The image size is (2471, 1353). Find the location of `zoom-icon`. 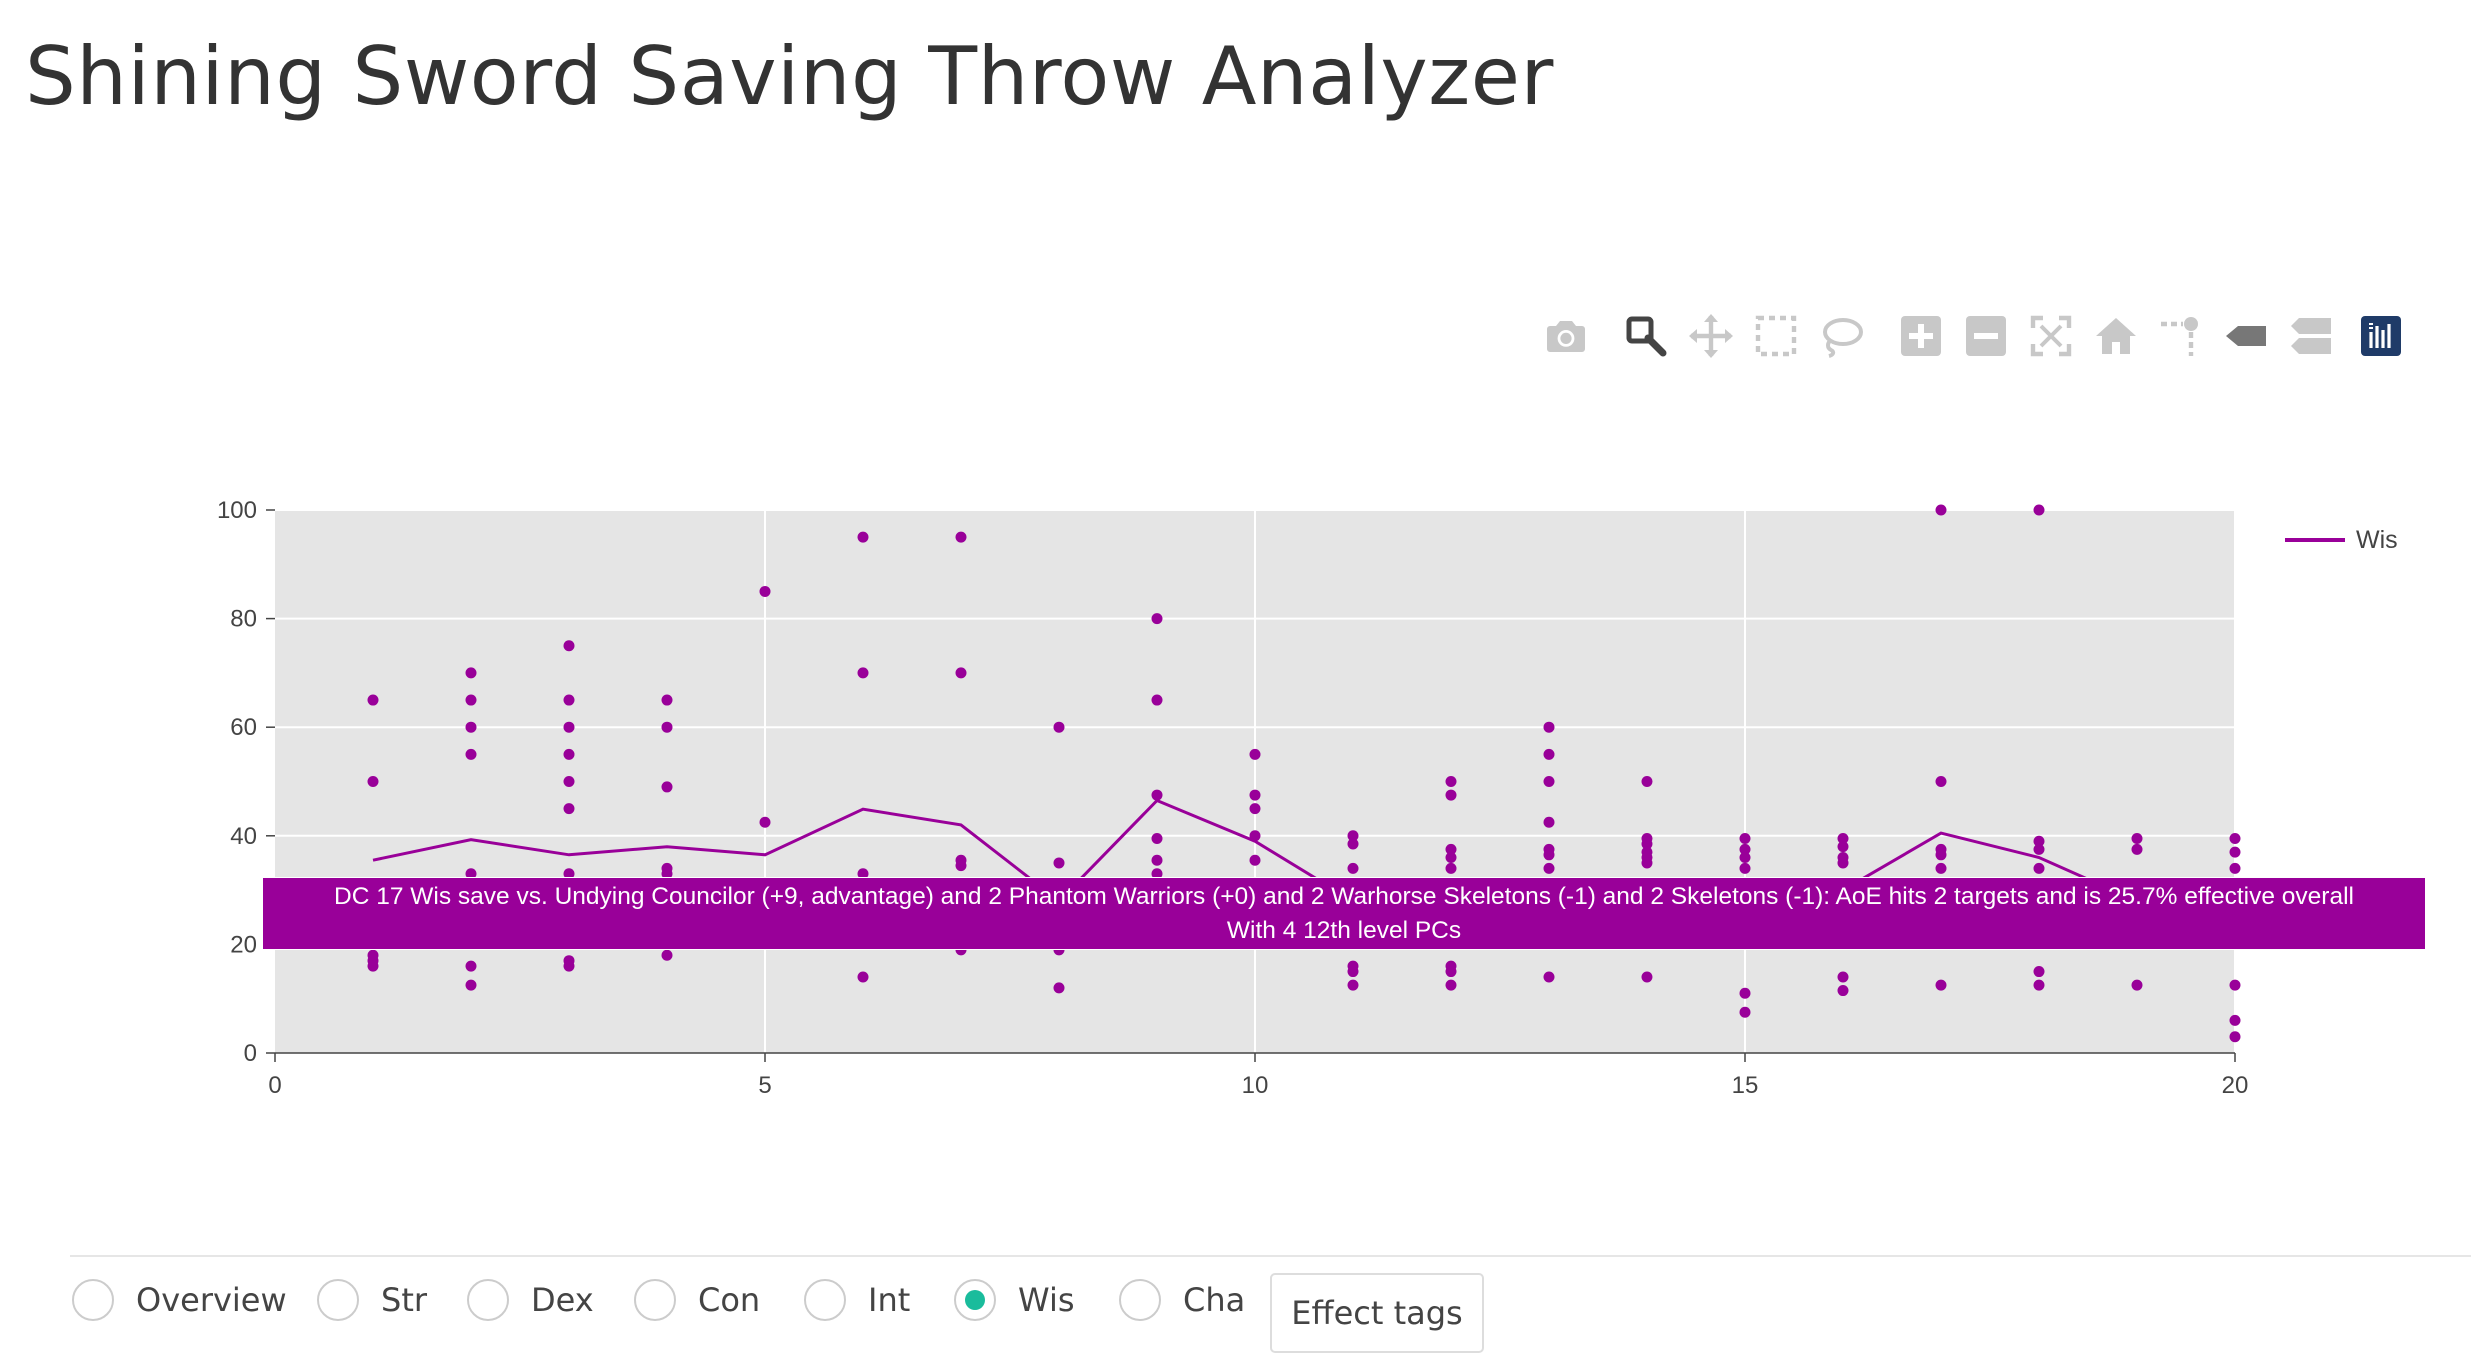

zoom-icon is located at coordinates (1646, 336).